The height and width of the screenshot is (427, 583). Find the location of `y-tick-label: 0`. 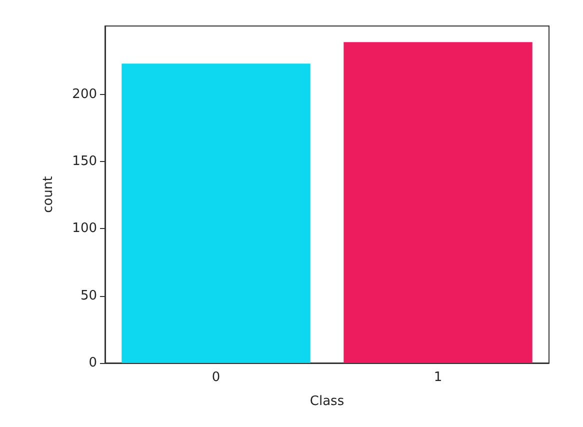

y-tick-label: 0 is located at coordinates (92, 363).